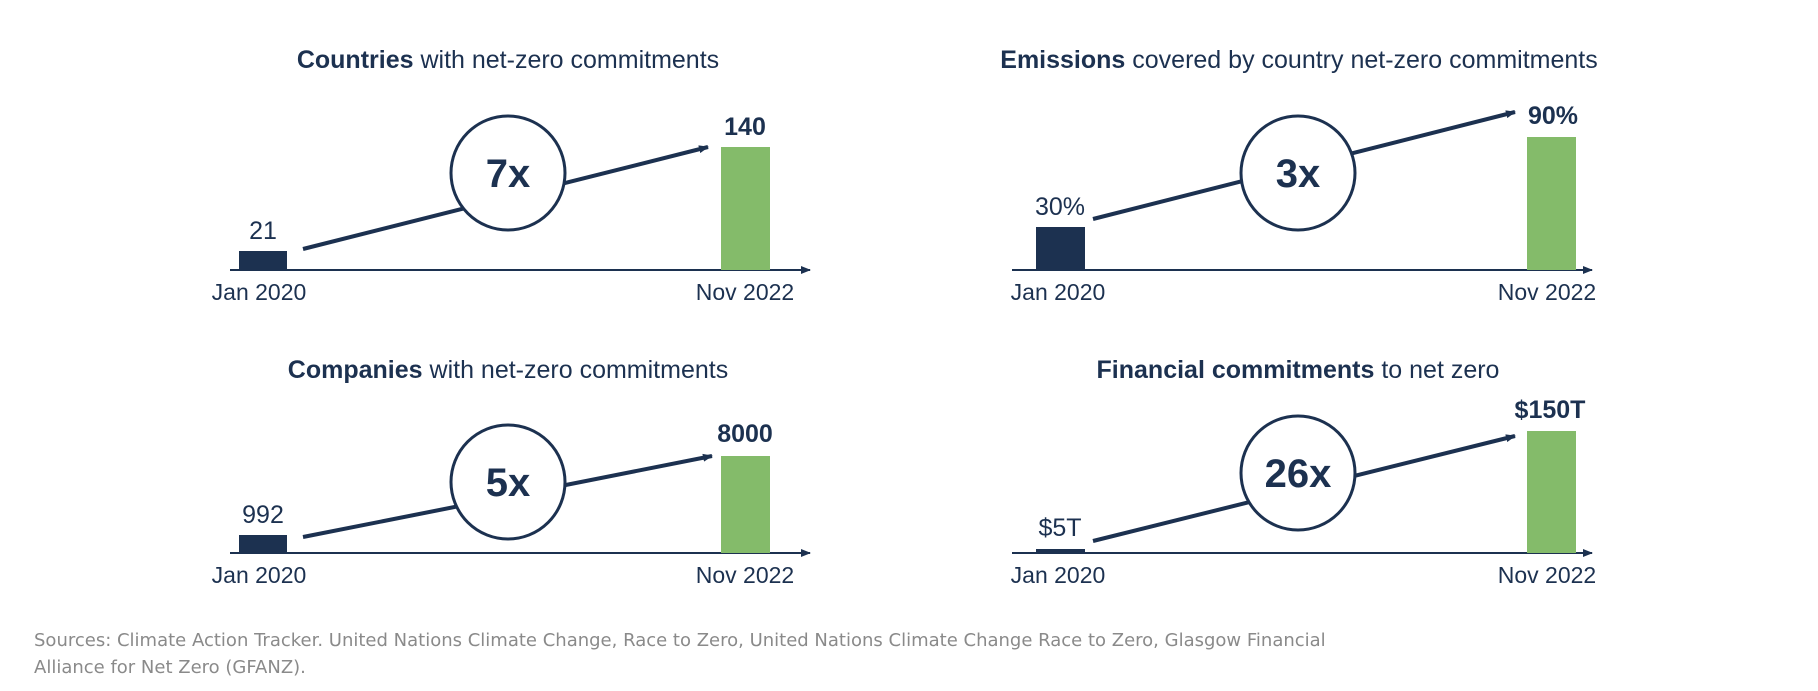 The width and height of the screenshot is (1818, 691). I want to click on chart-title-rest: to net zero, so click(1436, 370).